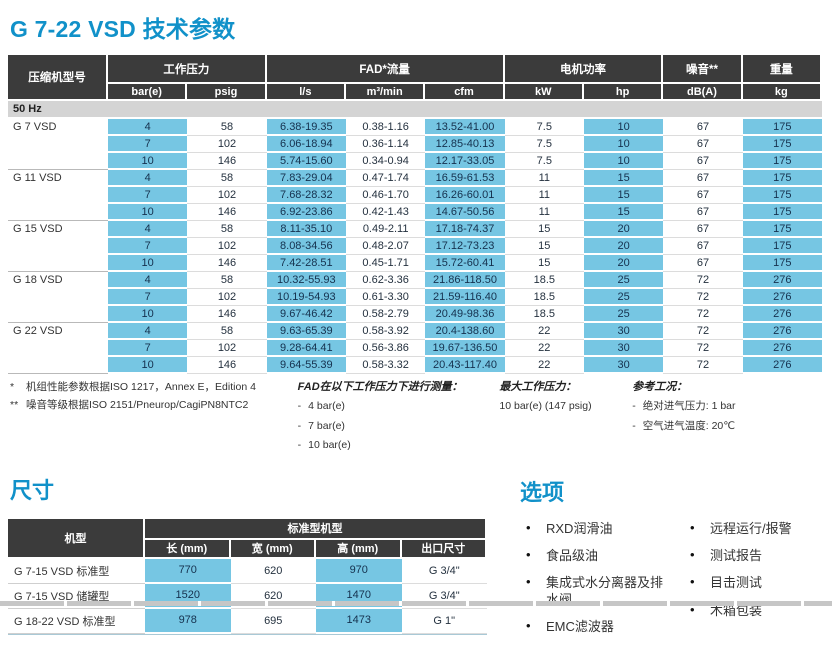 Image resolution: width=832 pixels, height=646 pixels. What do you see at coordinates (306, 365) in the screenshot?
I see `value-cell: 9.64-55.39` at bounding box center [306, 365].